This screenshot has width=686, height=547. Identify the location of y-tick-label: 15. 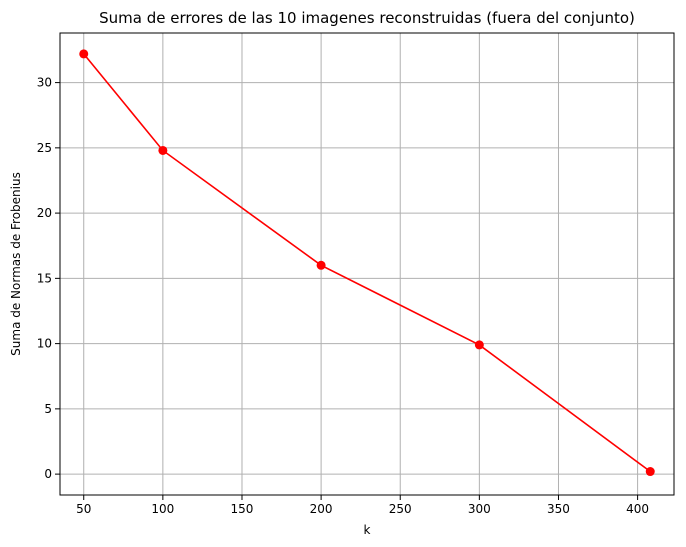
(44, 278).